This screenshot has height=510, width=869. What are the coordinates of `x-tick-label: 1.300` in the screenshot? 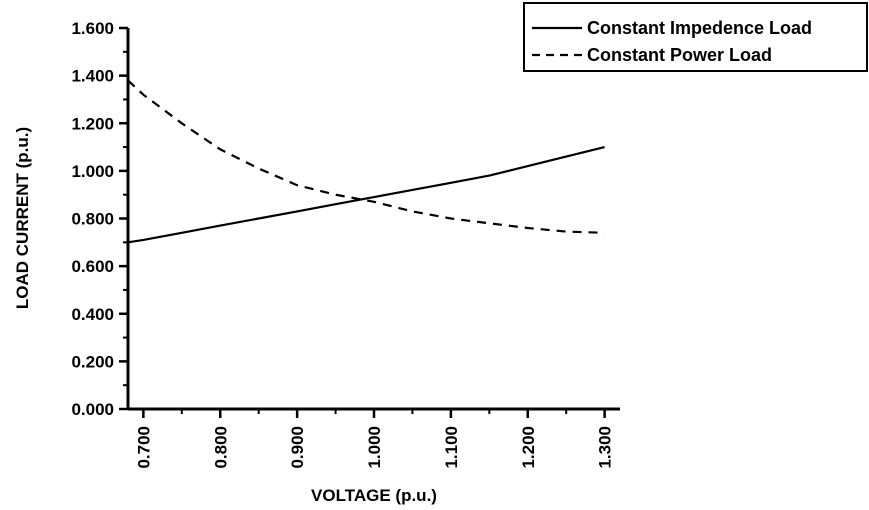 It's located at (605, 447).